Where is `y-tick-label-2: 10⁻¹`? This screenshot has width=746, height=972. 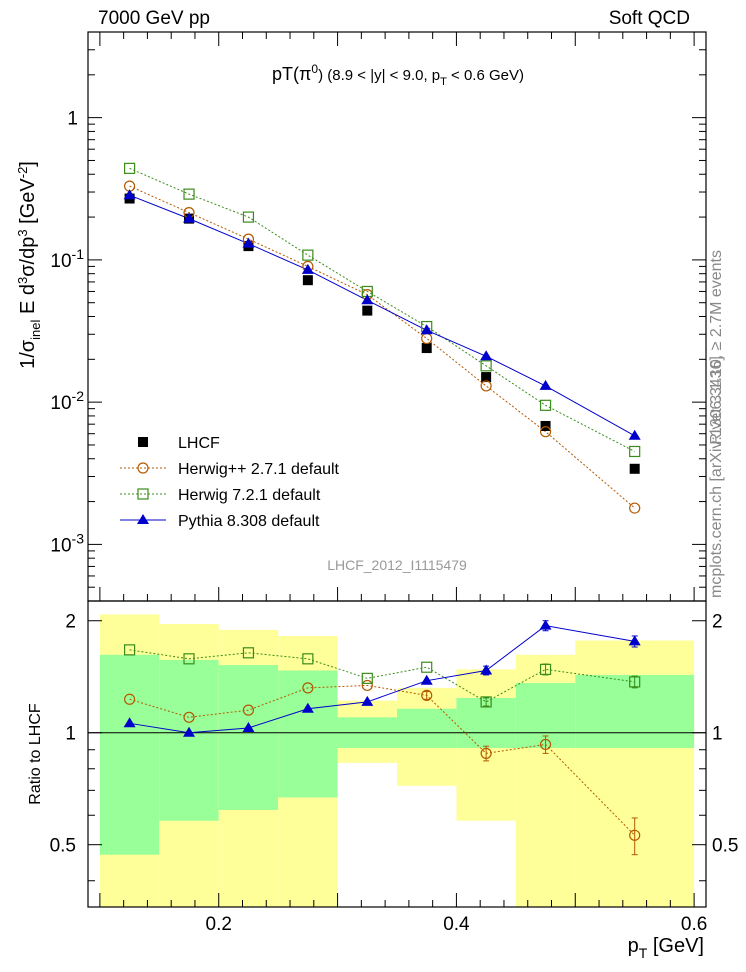 y-tick-label-2: 10⁻¹ is located at coordinates (67, 259).